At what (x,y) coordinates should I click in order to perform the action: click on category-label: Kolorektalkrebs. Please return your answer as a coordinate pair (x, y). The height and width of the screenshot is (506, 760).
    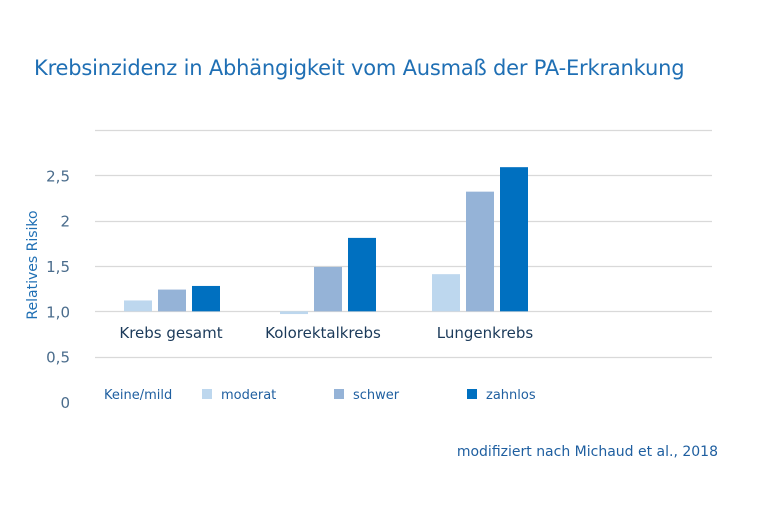
    Looking at the image, I should click on (323, 333).